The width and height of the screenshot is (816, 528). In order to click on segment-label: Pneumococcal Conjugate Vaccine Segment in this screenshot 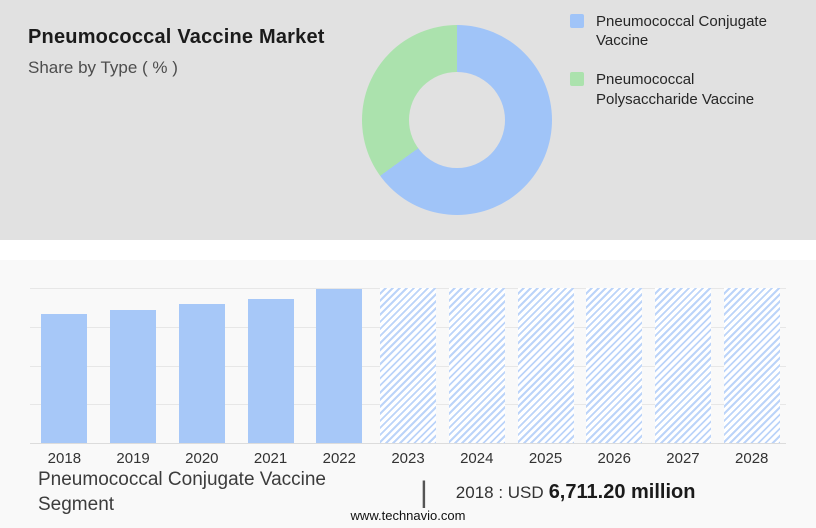, I will do `click(182, 492)`.